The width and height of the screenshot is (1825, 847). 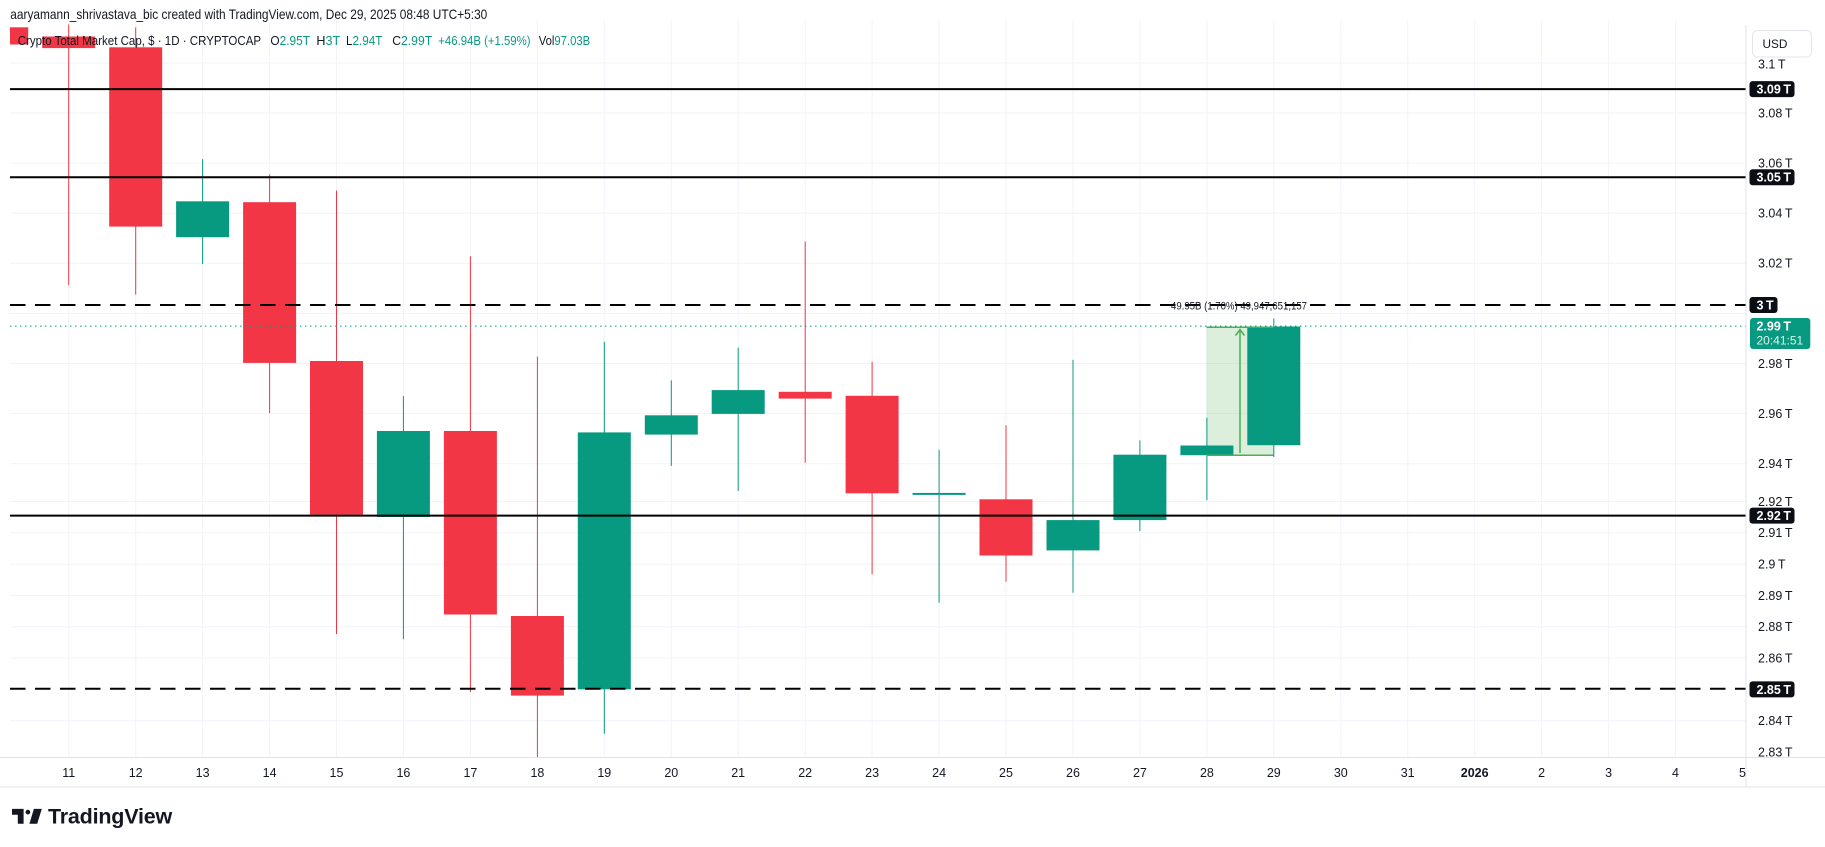 I want to click on svg-text: 2.85 T, so click(x=1774, y=690).